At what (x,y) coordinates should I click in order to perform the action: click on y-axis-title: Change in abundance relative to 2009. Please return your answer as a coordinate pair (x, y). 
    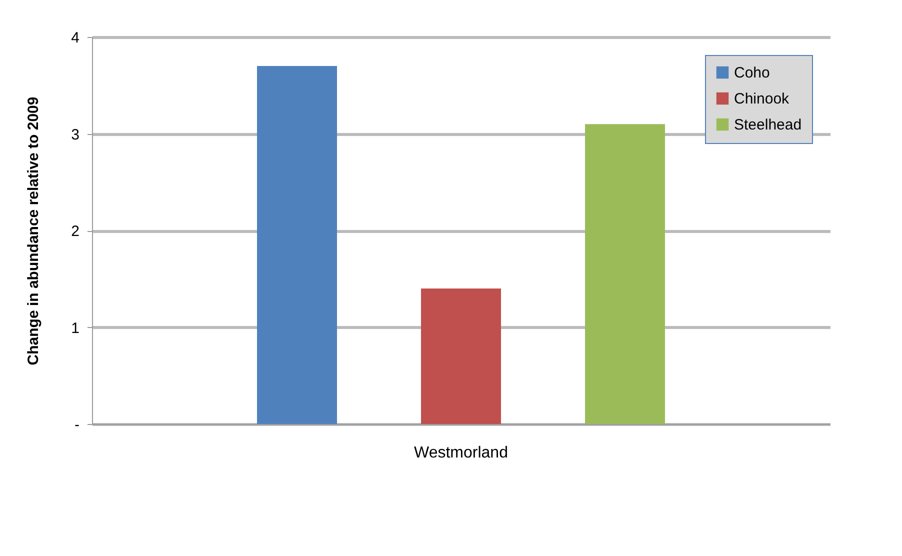
    Looking at the image, I should click on (33, 231).